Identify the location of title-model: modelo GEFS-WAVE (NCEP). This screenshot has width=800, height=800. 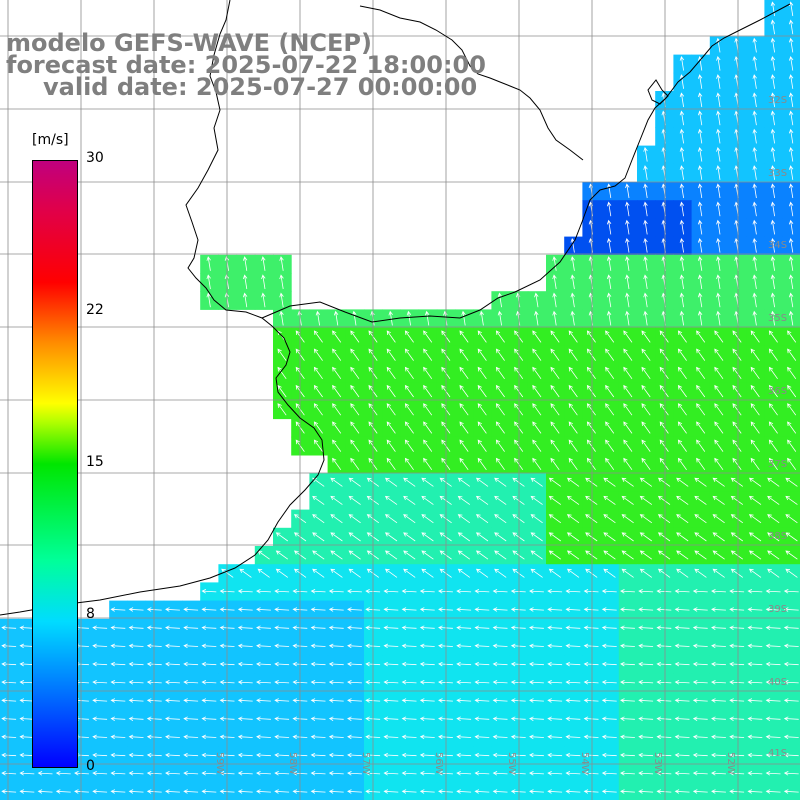
(189, 43).